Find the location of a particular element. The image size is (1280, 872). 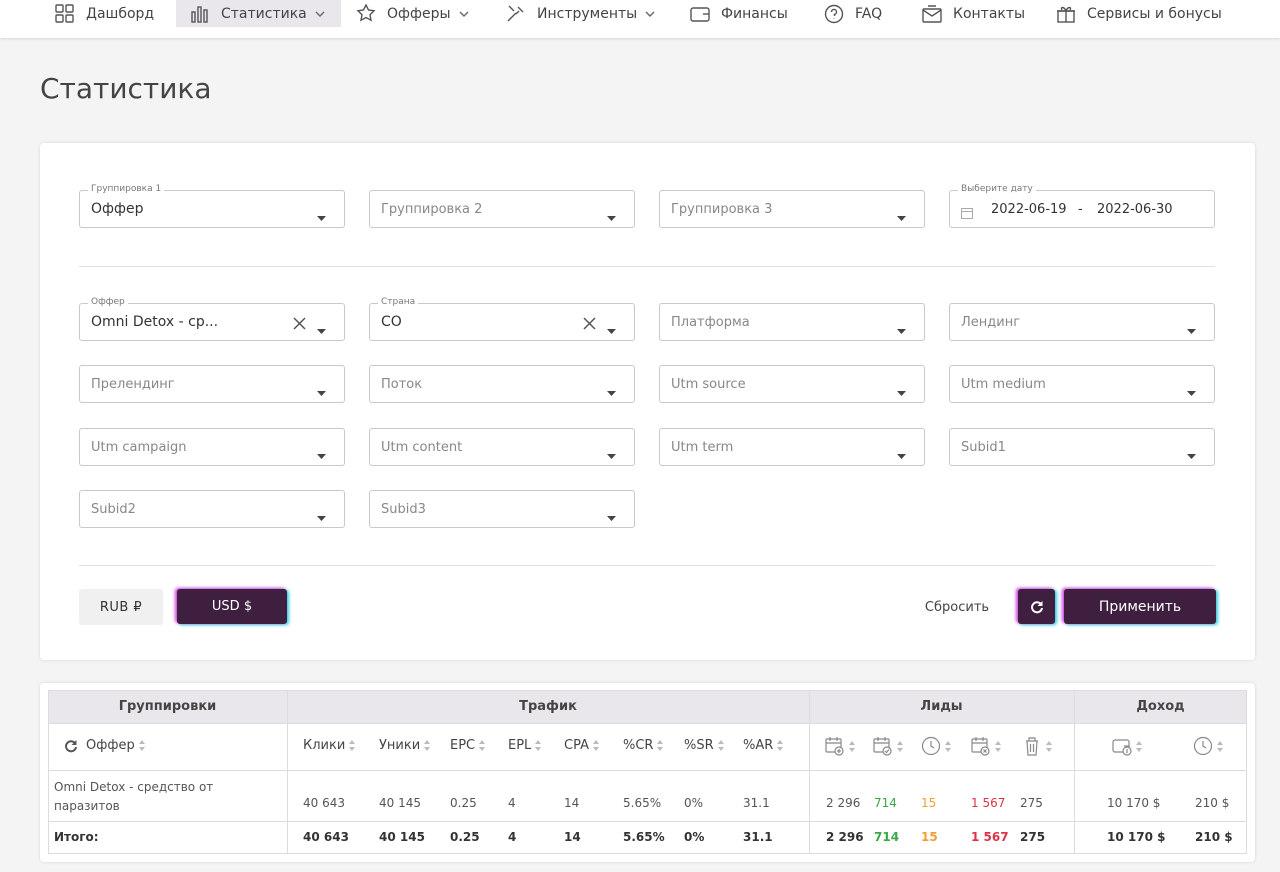

select-field: Группировка 3 is located at coordinates (792, 209).